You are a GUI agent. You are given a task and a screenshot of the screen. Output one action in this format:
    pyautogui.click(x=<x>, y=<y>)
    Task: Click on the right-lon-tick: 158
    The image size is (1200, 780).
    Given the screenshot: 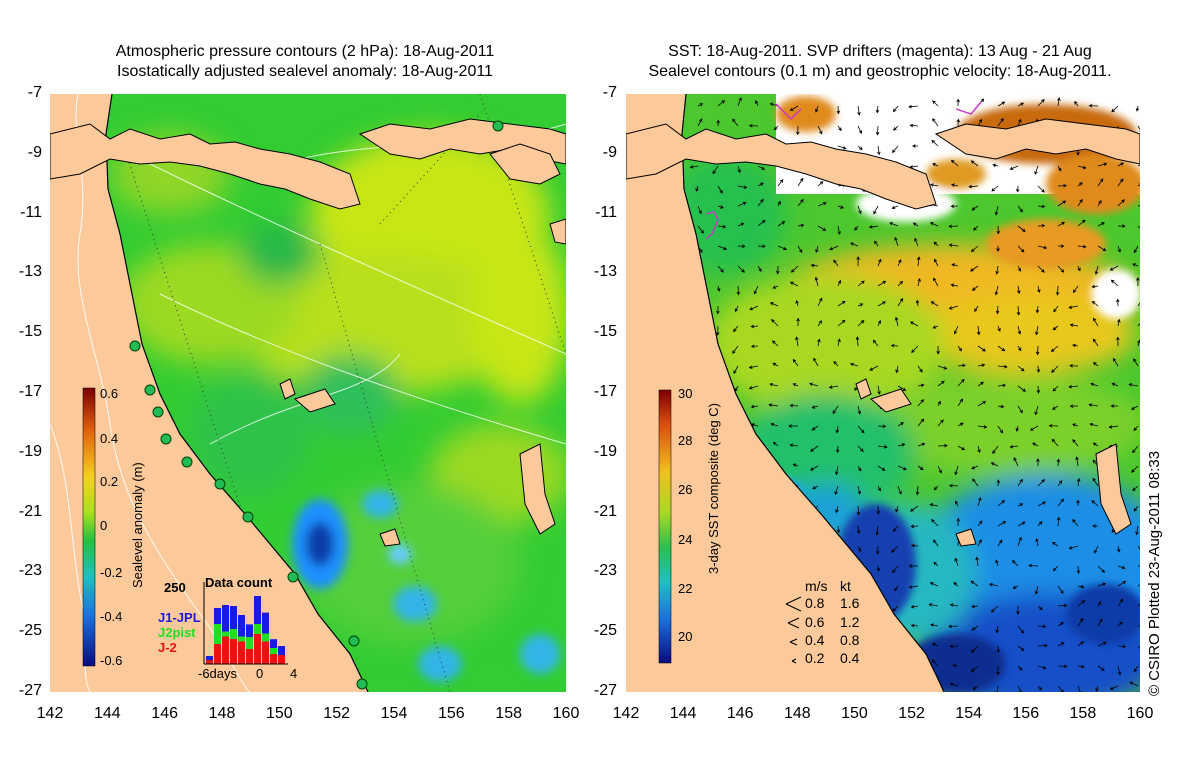 What is the action you would take?
    pyautogui.click(x=1083, y=713)
    